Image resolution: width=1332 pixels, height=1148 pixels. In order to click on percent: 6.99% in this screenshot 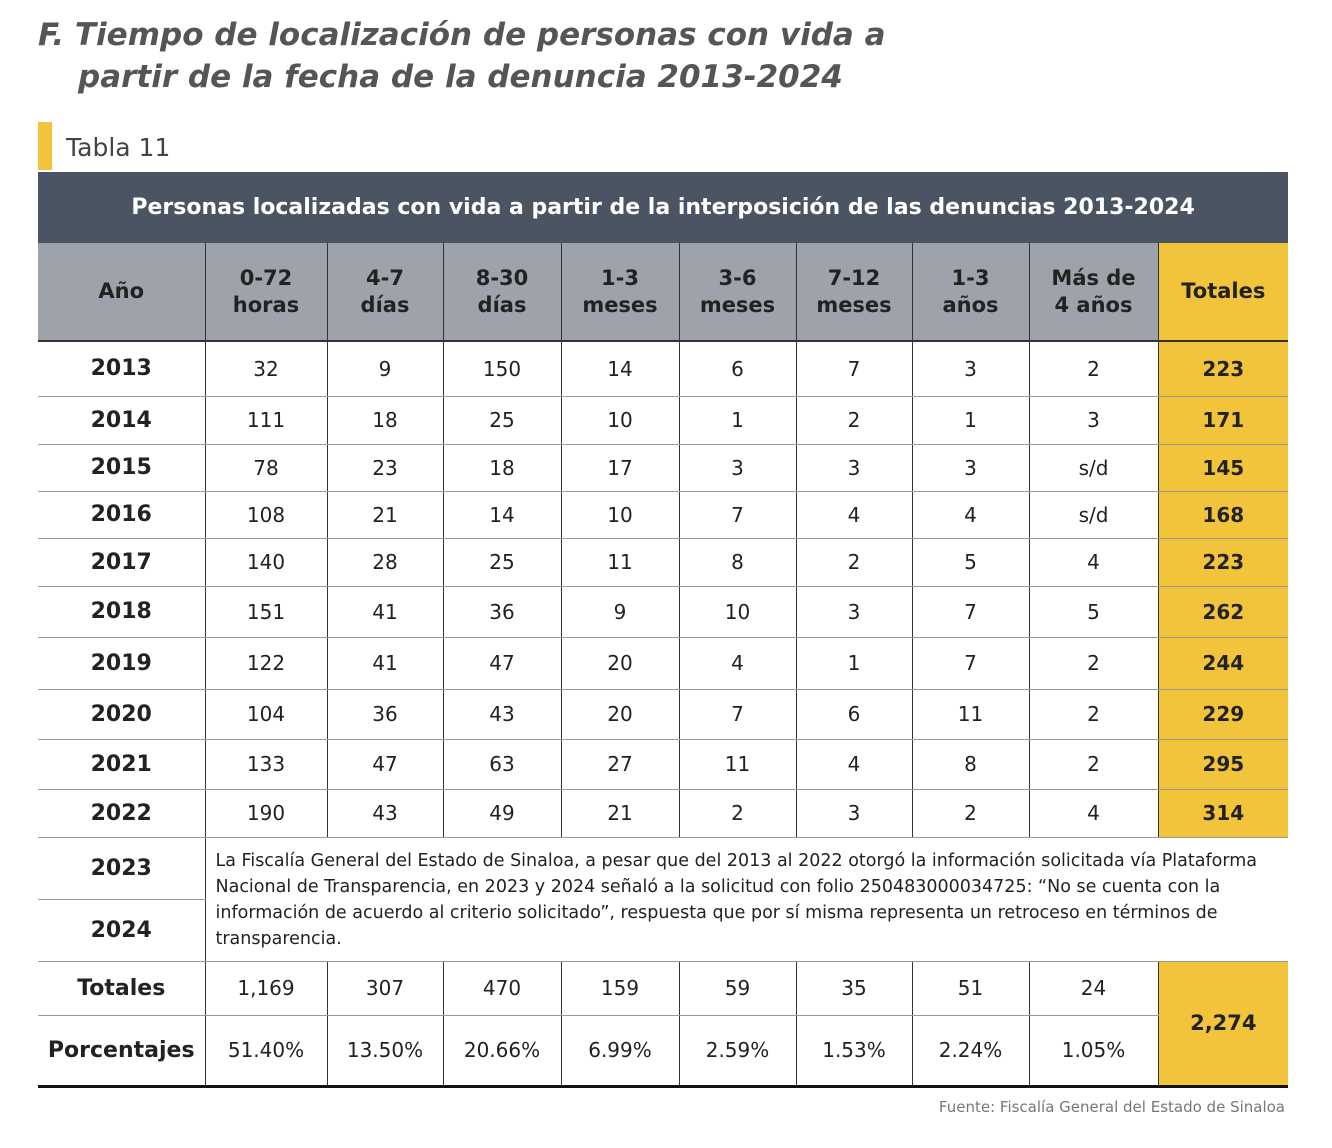, I will do `click(619, 1051)`.